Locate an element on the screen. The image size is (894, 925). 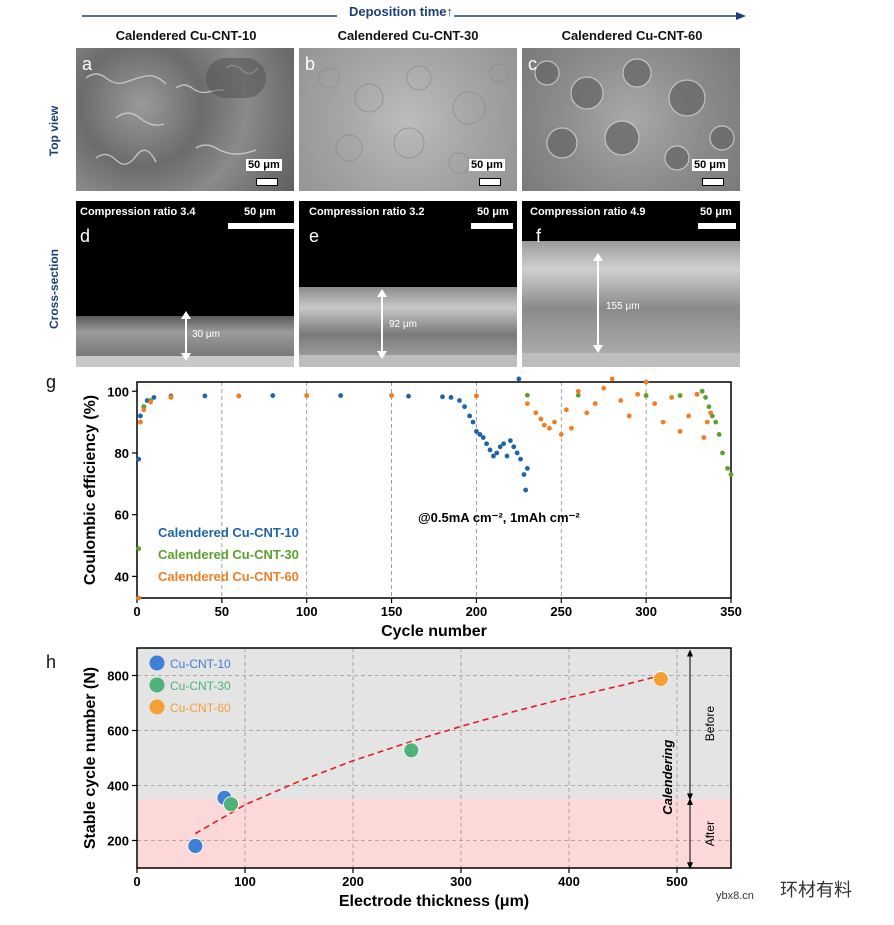
sem-top-view-cnt30: b 50 μm is located at coordinates (408, 119).